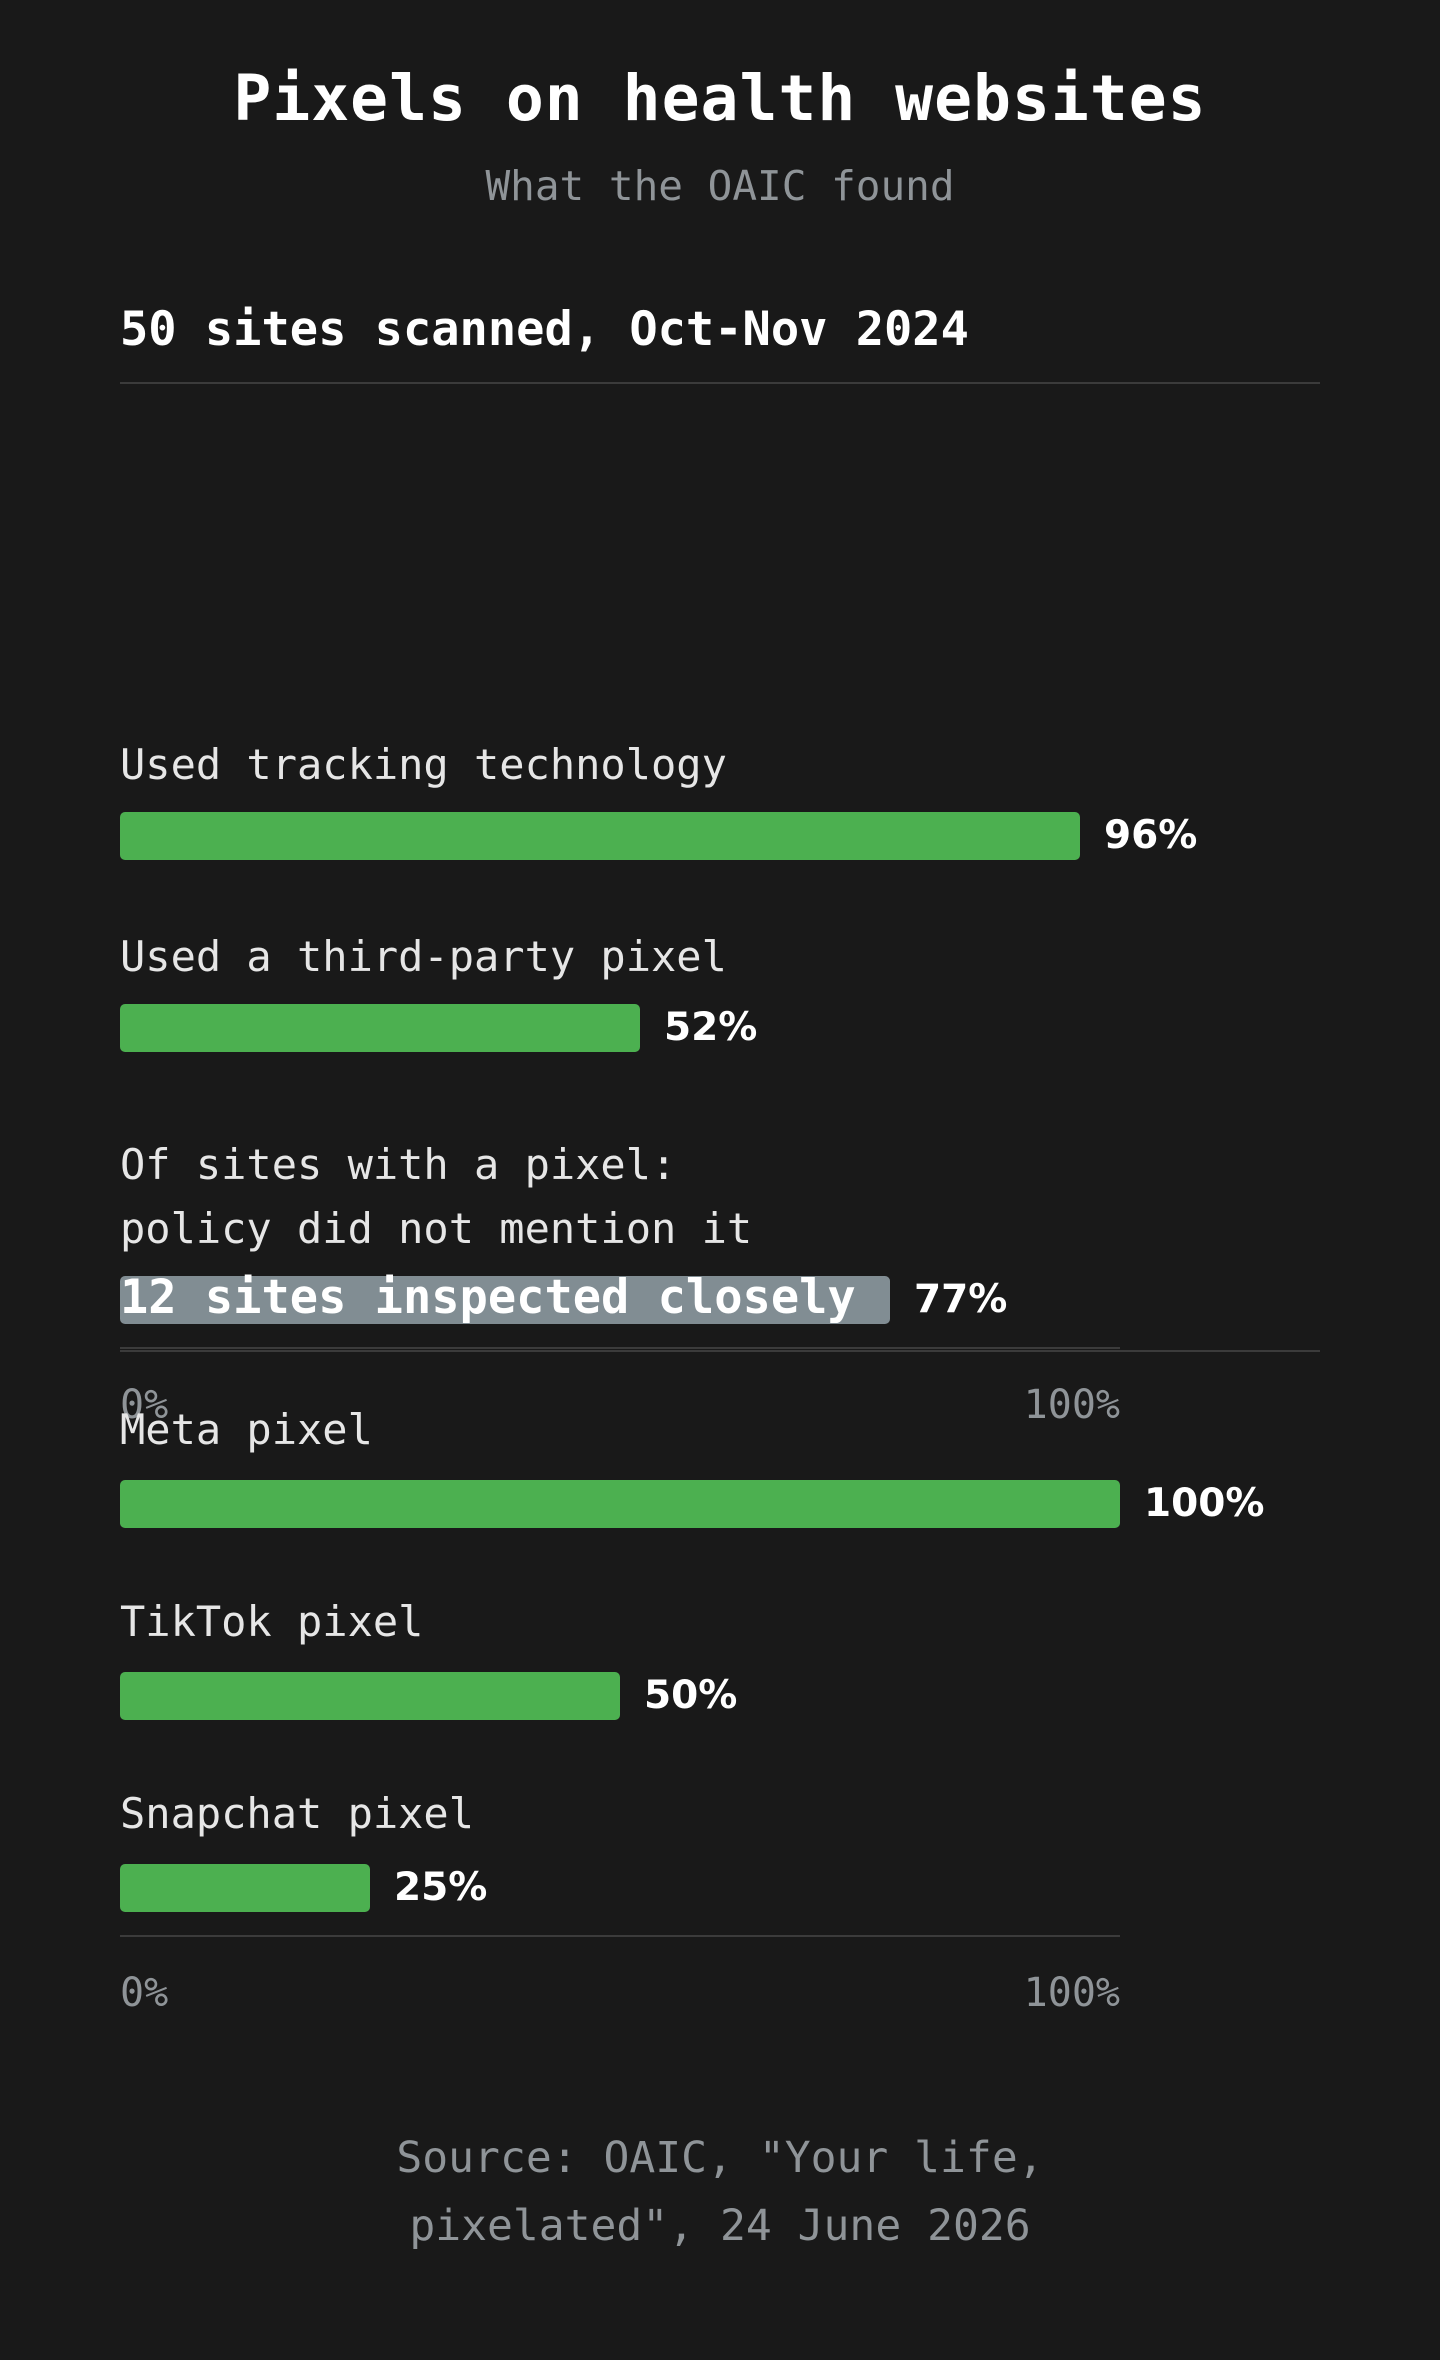  What do you see at coordinates (600, 836) in the screenshot?
I see `bar-tracking-technology` at bounding box center [600, 836].